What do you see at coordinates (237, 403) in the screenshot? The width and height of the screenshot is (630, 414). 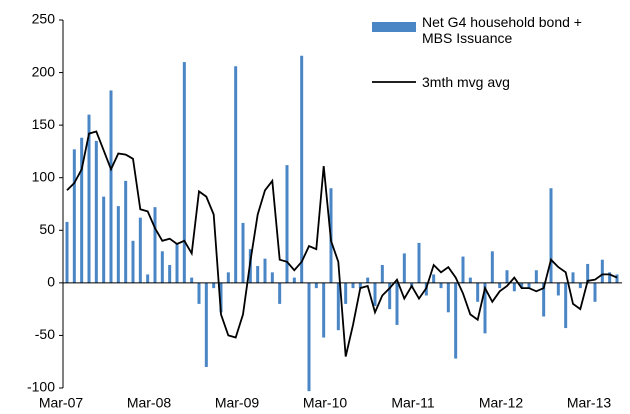 I see `x-tick-label: Mar-09` at bounding box center [237, 403].